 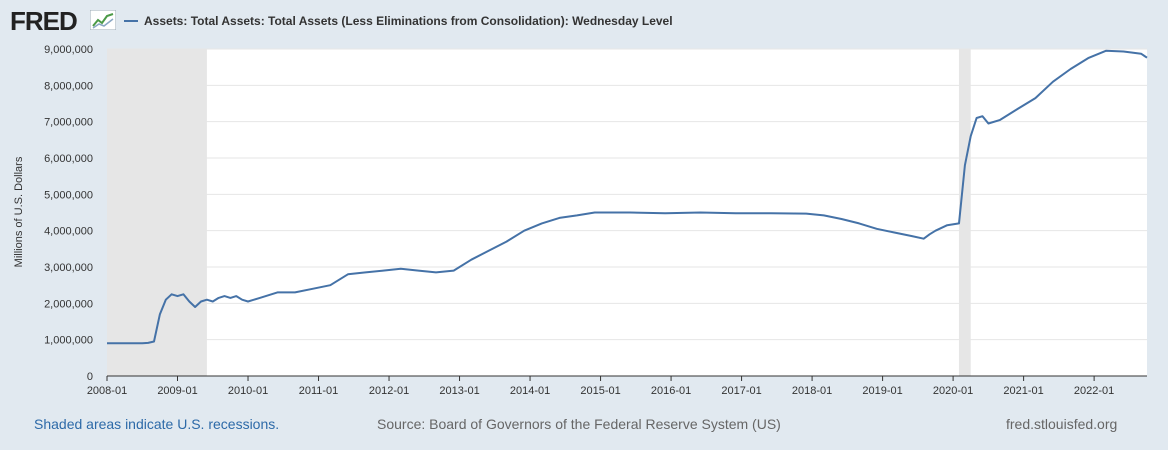 What do you see at coordinates (389, 391) in the screenshot?
I see `x-tick-label: 2012-01` at bounding box center [389, 391].